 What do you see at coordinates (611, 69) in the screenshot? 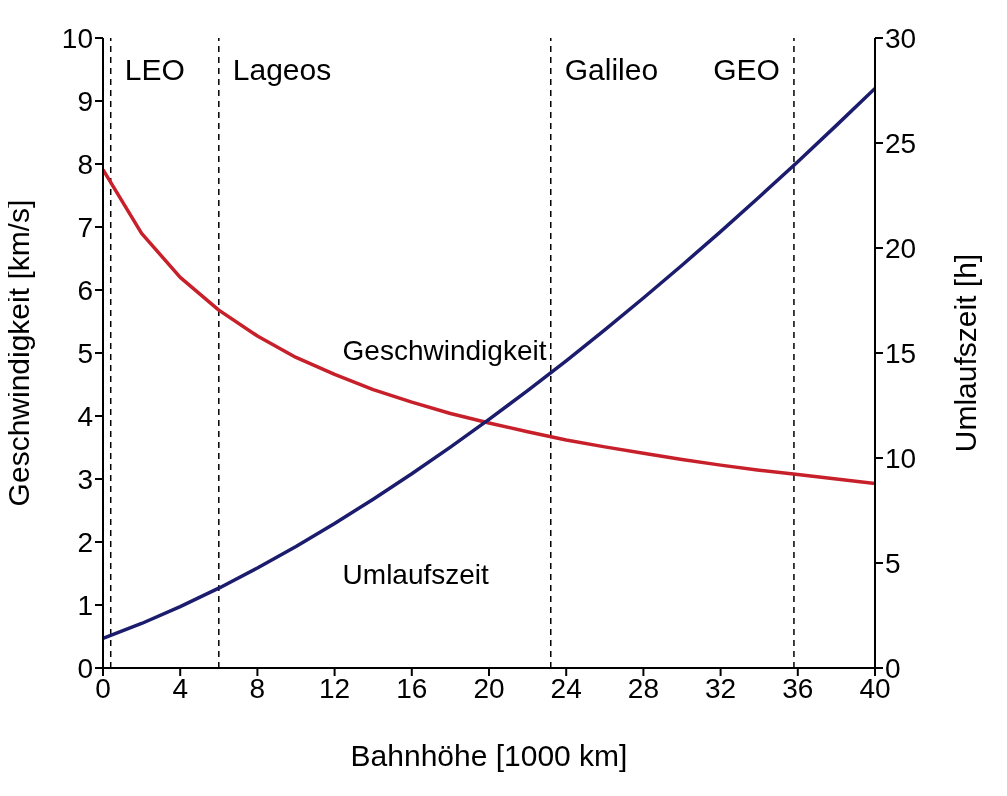
I see `ref-line-label: Galileo` at bounding box center [611, 69].